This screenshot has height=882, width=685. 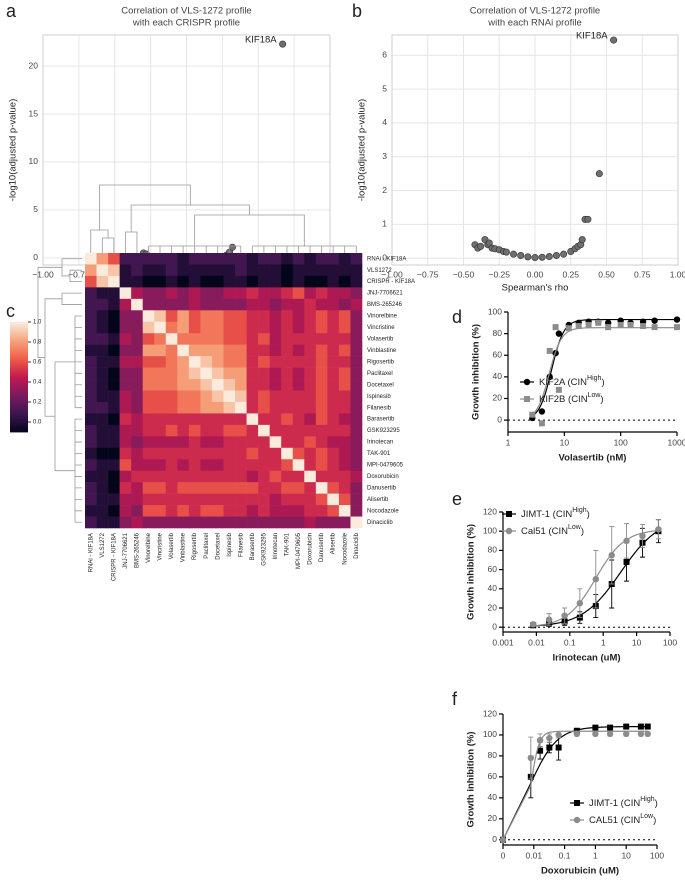 I want to click on x-tick-label: 0.25, so click(x=570, y=274).